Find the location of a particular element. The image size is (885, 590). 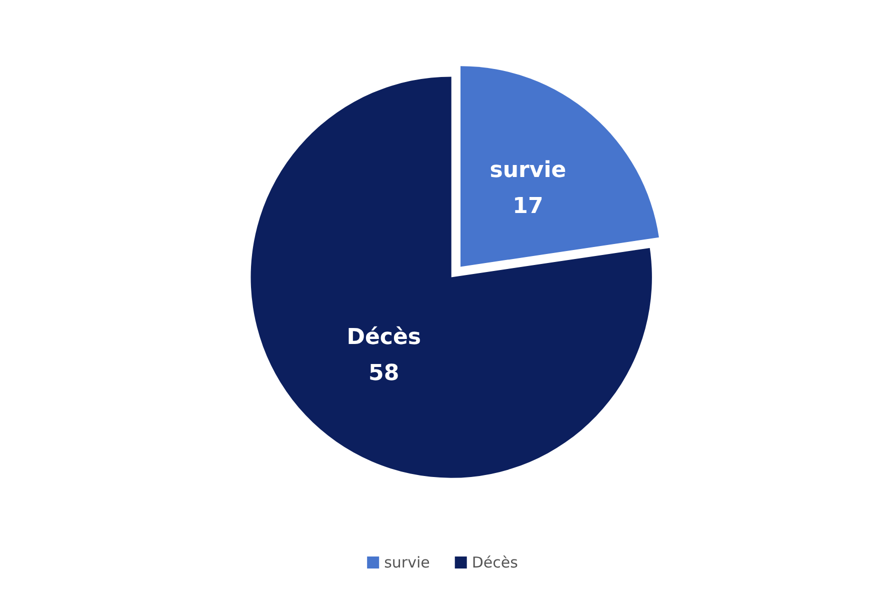

data-label: 17 is located at coordinates (528, 207).